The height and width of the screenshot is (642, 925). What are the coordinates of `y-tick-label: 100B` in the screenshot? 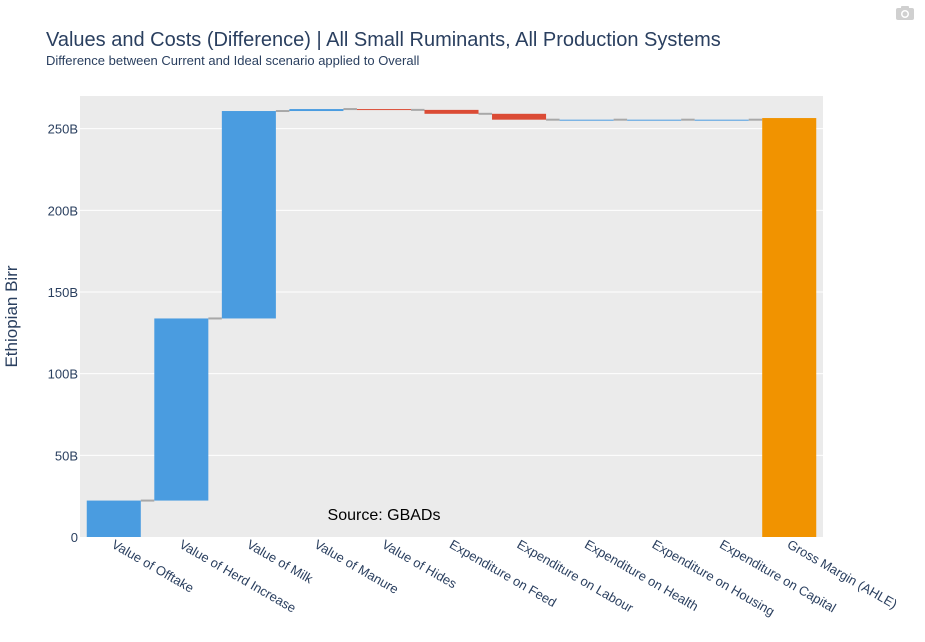 It's located at (63, 374).